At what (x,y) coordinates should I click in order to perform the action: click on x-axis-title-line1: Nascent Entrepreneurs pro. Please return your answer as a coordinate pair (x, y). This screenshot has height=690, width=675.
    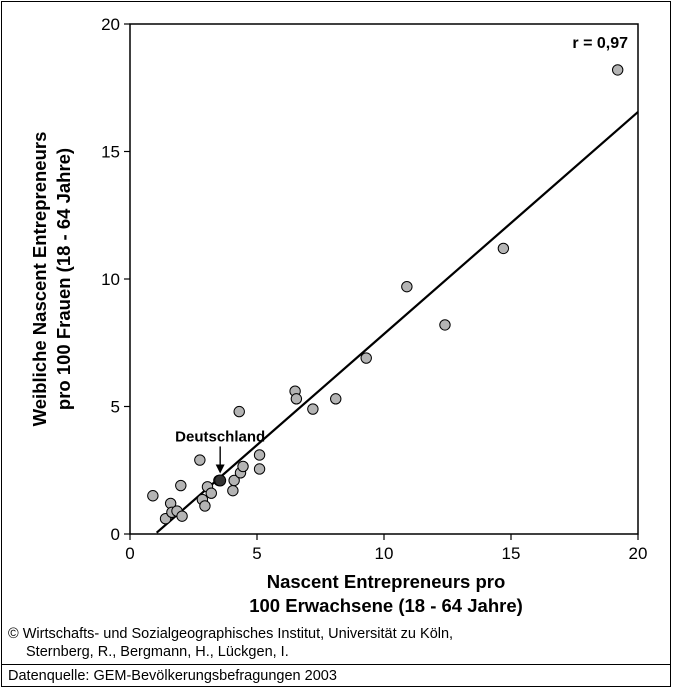
    Looking at the image, I should click on (386, 581).